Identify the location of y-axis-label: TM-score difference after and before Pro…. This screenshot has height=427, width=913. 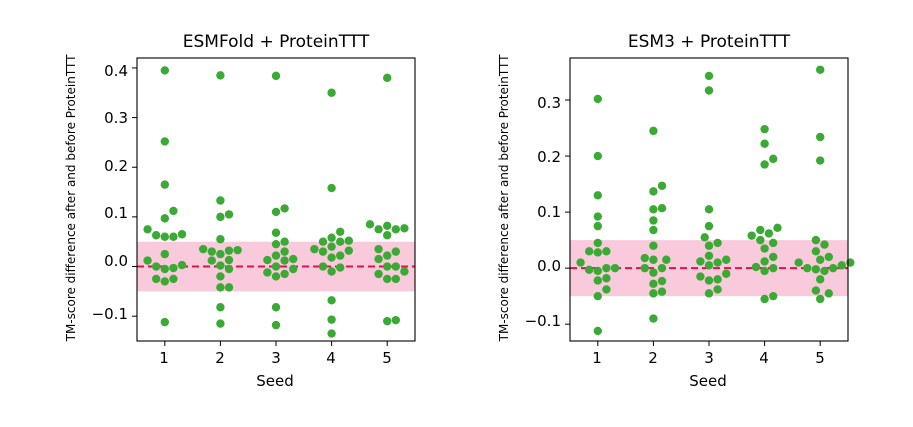
(504, 198).